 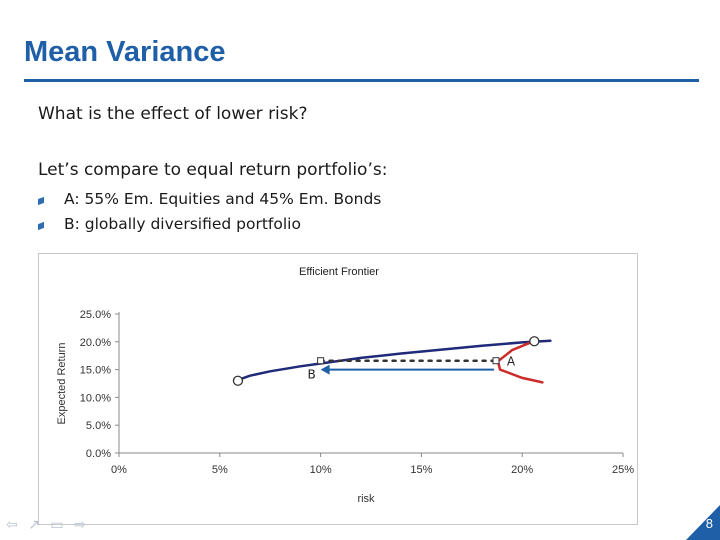 I want to click on bullet-text-a: A: 55% Em. Equities and 45% Em. Bonds, so click(x=223, y=199).